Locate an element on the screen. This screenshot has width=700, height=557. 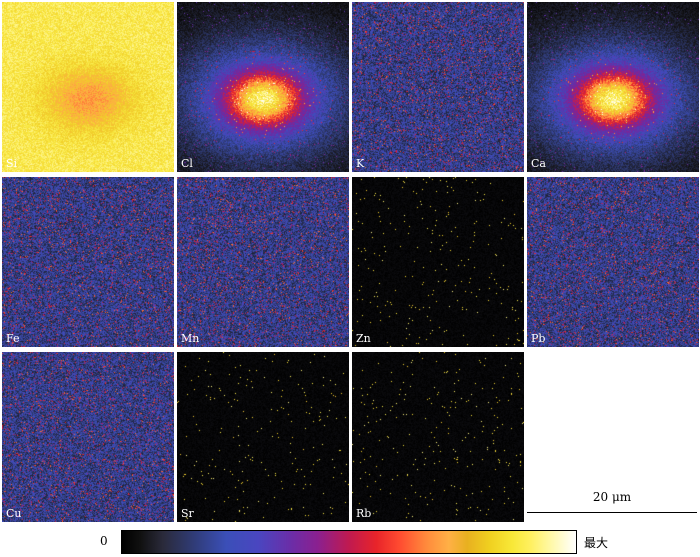
scale-bar is located at coordinates (612, 512).